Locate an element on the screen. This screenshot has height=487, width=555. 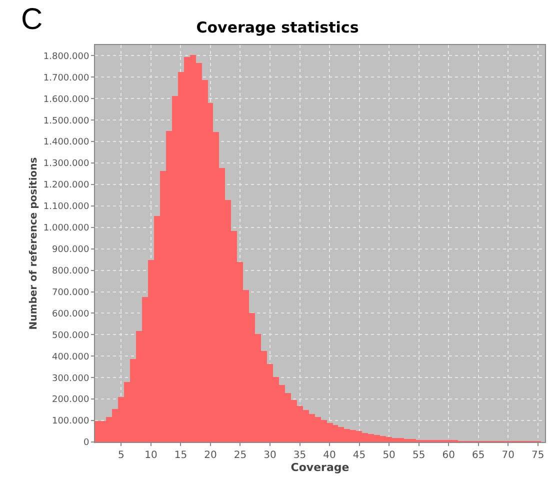
x-tick-label: 20 is located at coordinates (210, 455).